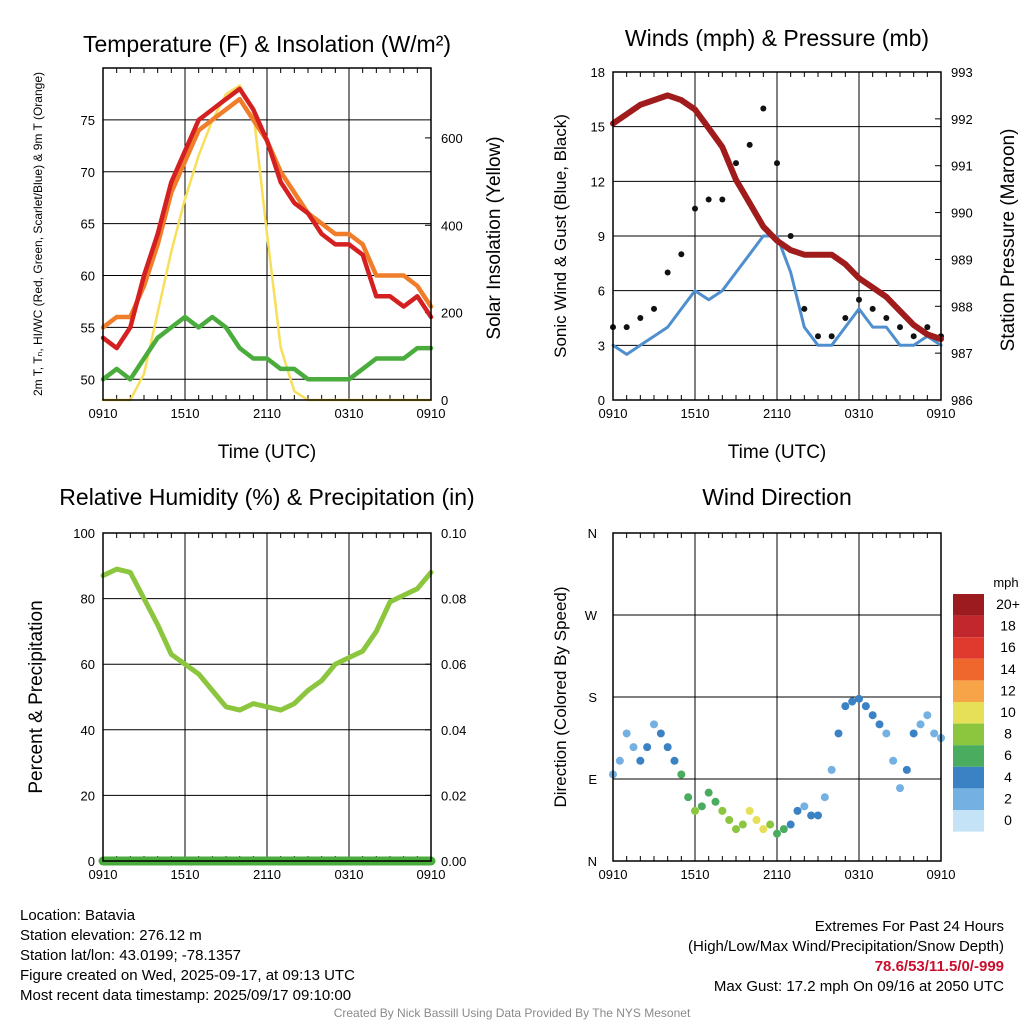 The width and height of the screenshot is (1024, 1024). Describe the element at coordinates (349, 874) in the screenshot. I see `x-tick-label: 0310` at that location.